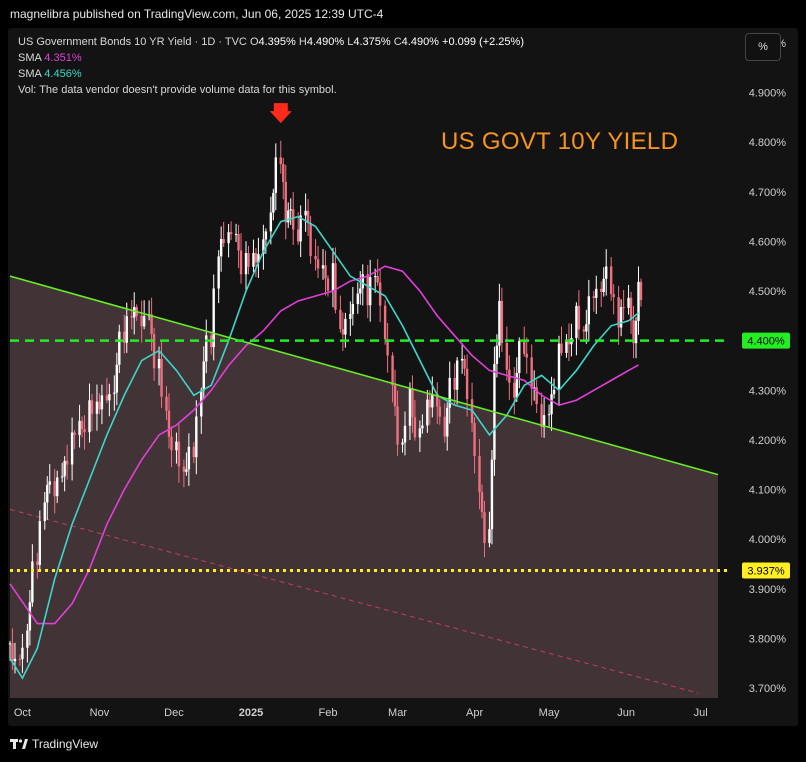  I want to click on sma2-value: 4.456%, so click(63, 74).